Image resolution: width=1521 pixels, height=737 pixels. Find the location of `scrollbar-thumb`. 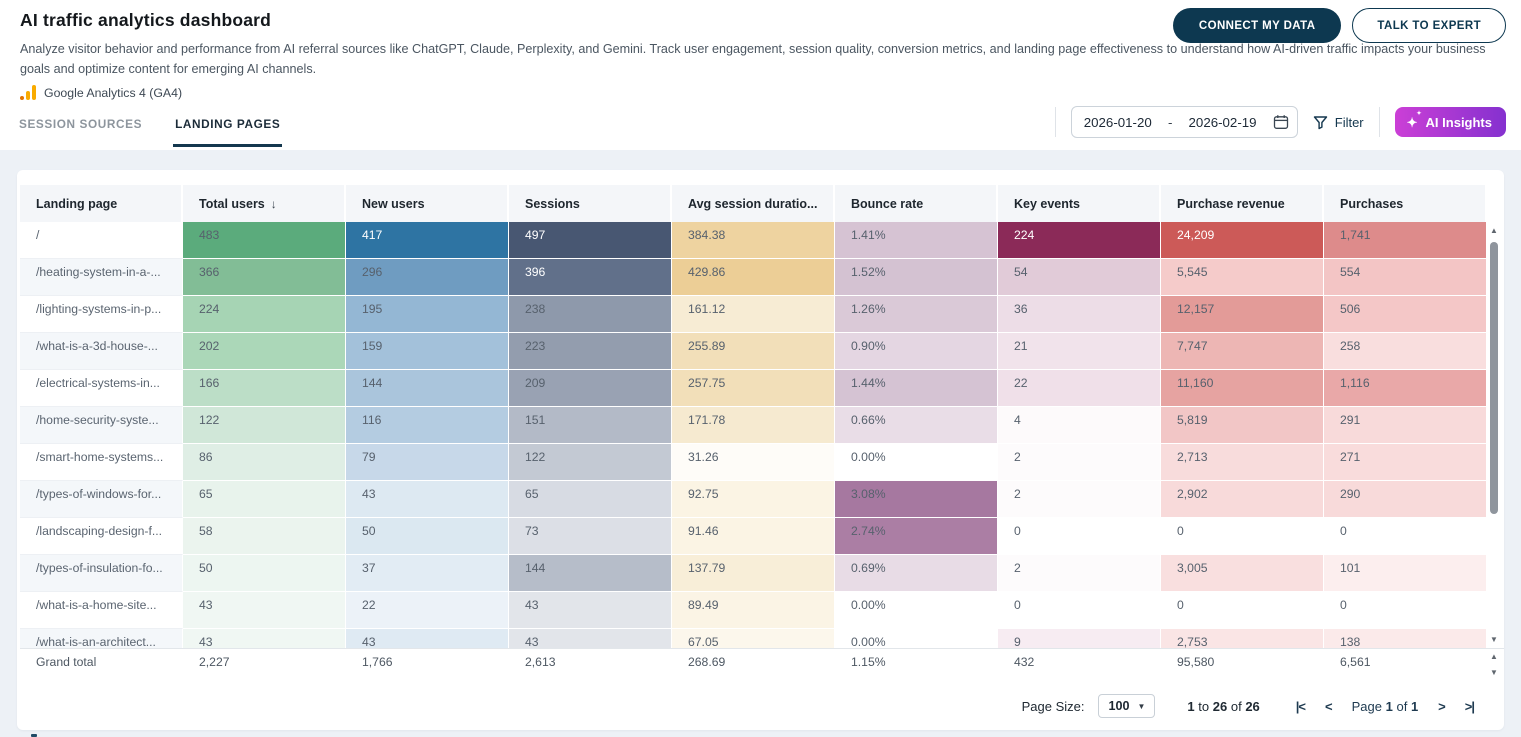

scrollbar-thumb is located at coordinates (1494, 378).